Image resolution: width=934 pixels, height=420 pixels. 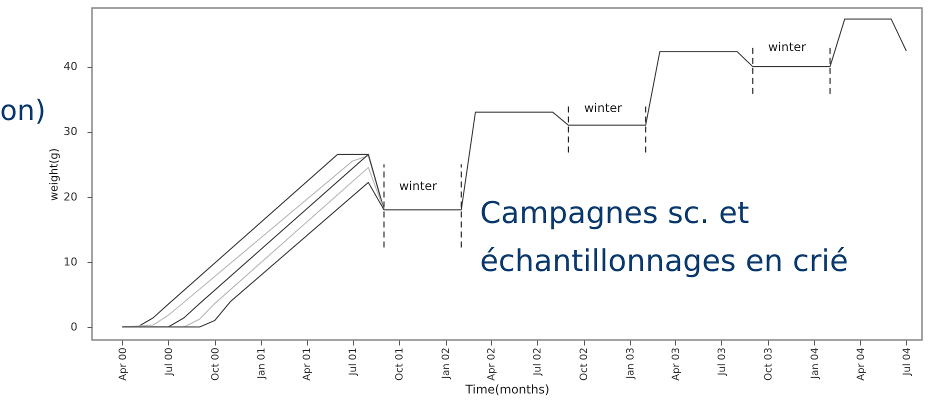 I want to click on x-tick-label: Jul 04, so click(x=907, y=362).